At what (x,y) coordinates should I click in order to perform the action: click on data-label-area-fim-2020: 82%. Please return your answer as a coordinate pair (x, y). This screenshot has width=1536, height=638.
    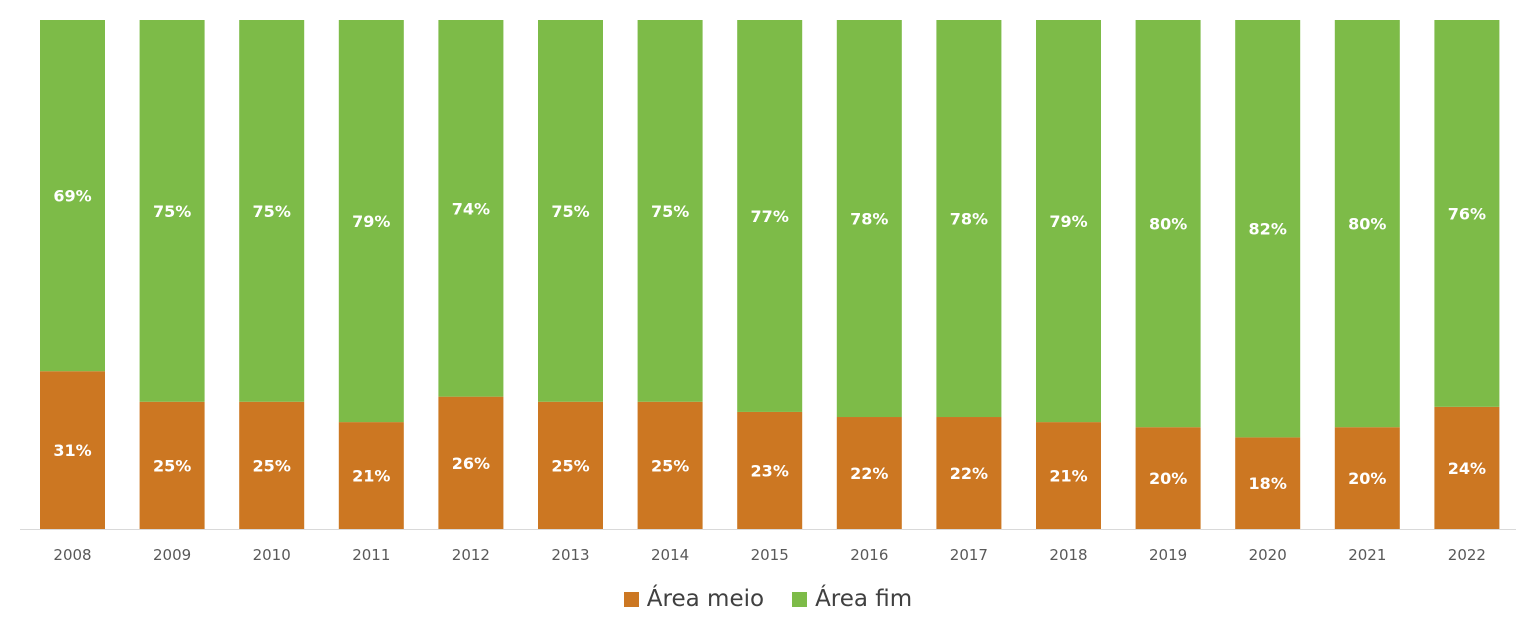
    Looking at the image, I should click on (1268, 229).